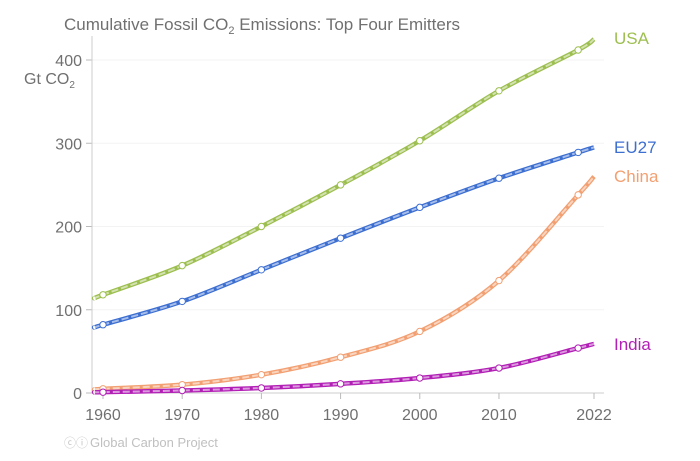 Image resolution: width=700 pixels, height=461 pixels. I want to click on cc-license-icon: ⓒⓘ, so click(76, 443).